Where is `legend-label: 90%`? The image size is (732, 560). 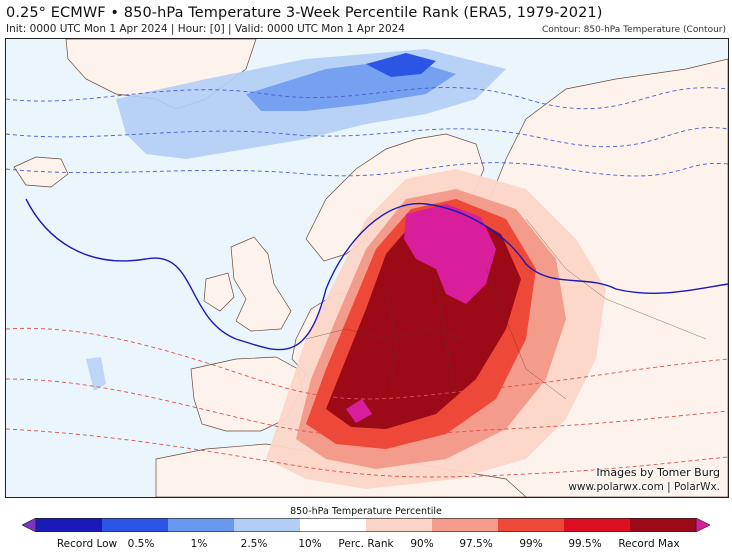
legend-label: 90% is located at coordinates (422, 544).